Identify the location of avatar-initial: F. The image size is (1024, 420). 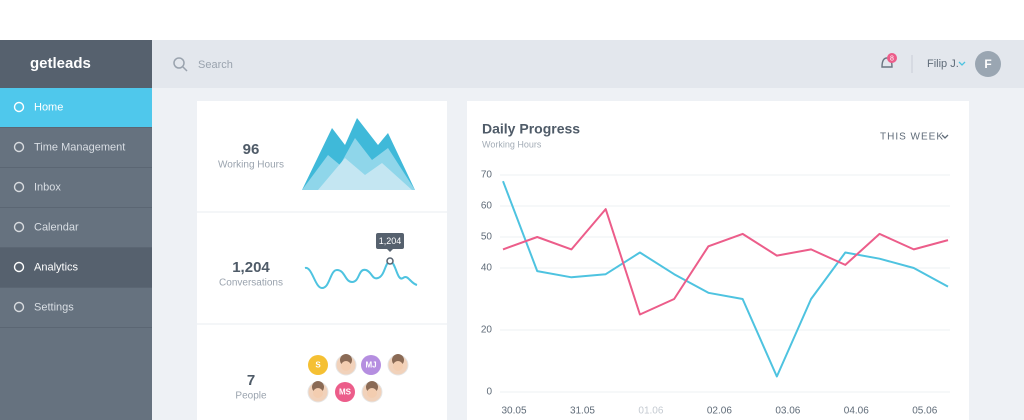
(987, 64).